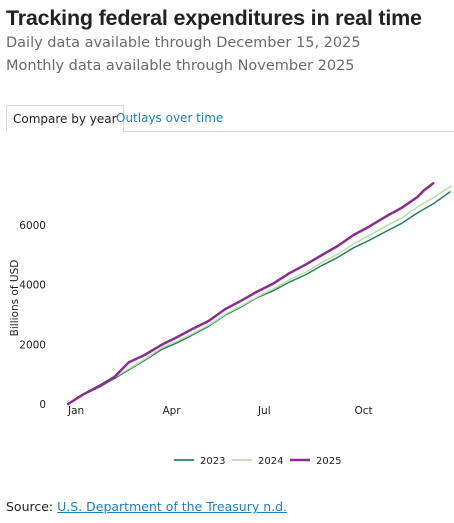  What do you see at coordinates (32, 226) in the screenshot?
I see `y-tick-label: 6000` at bounding box center [32, 226].